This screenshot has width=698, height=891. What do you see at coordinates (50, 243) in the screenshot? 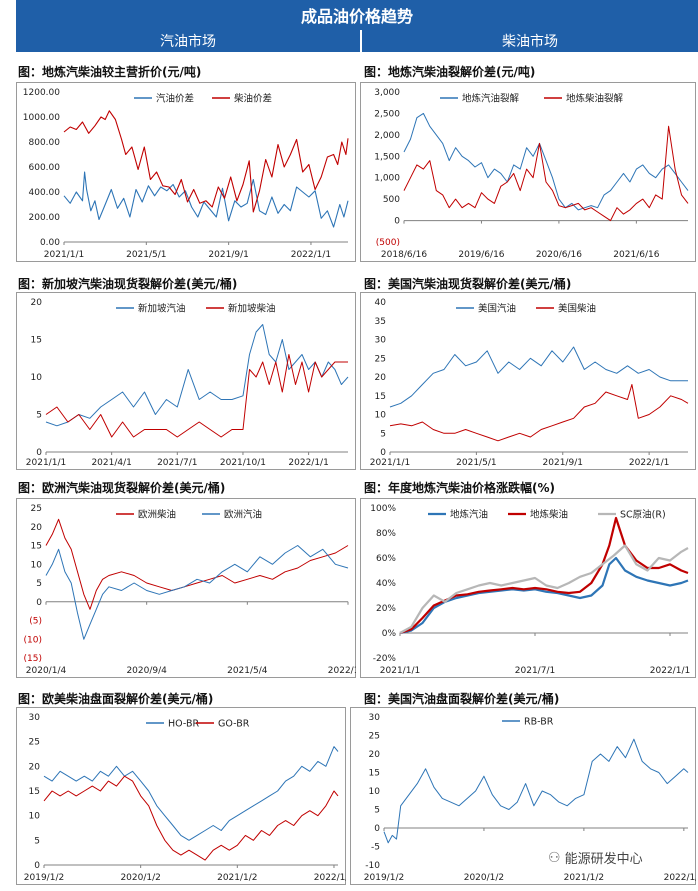
I see `y-tick-label: 0.00` at bounding box center [50, 243].